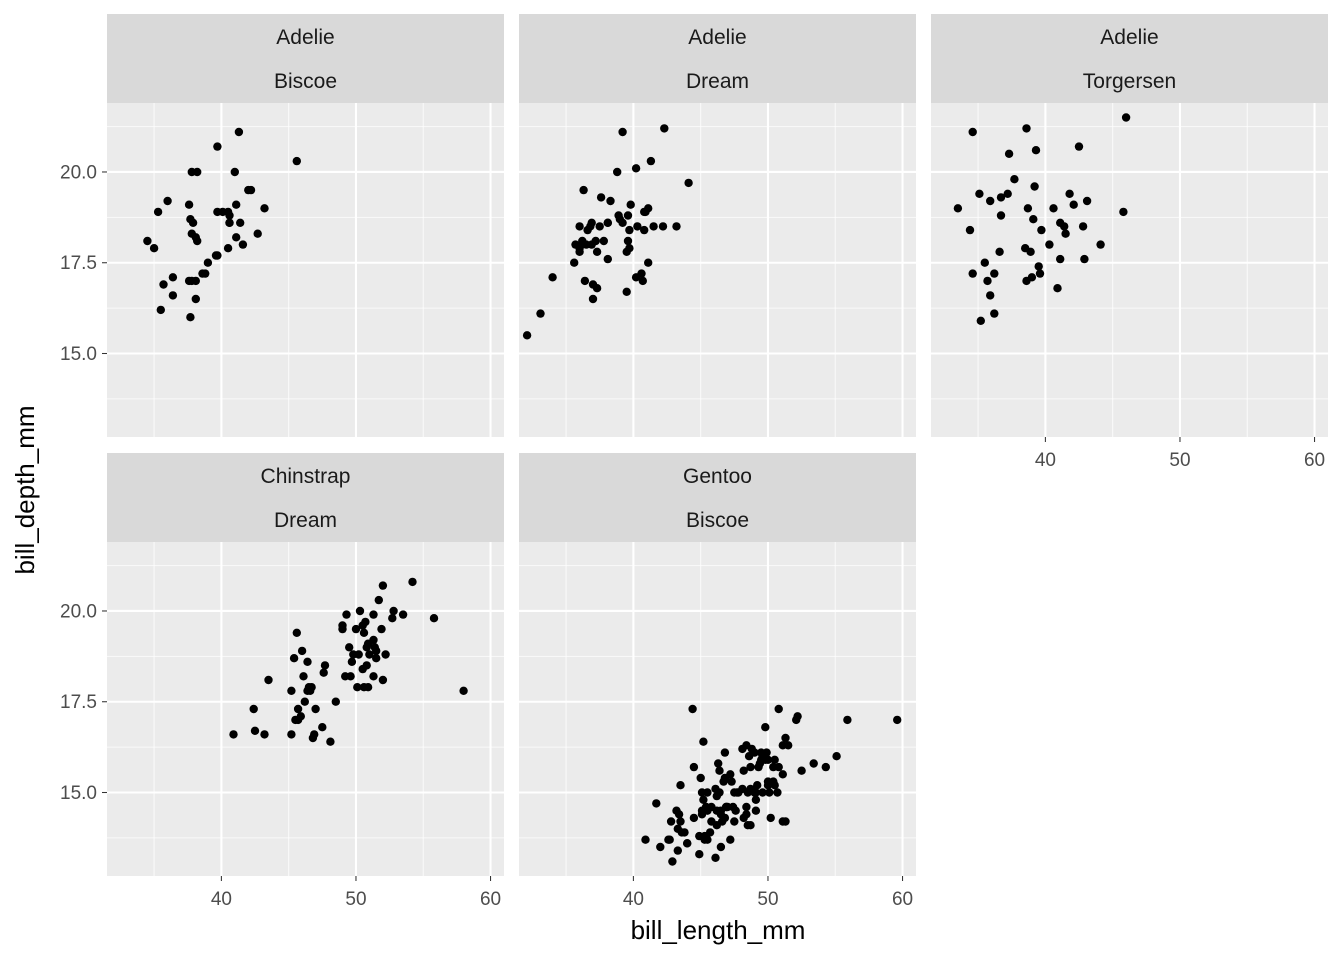 Image resolution: width=1344 pixels, height=960 pixels. Describe the element at coordinates (1129, 58) in the screenshot. I see `facet-strip` at that location.